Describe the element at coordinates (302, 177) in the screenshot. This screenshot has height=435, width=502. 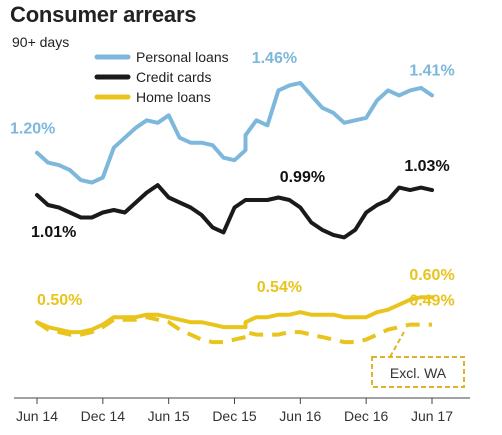
I see `data-label: 0.99%` at that location.